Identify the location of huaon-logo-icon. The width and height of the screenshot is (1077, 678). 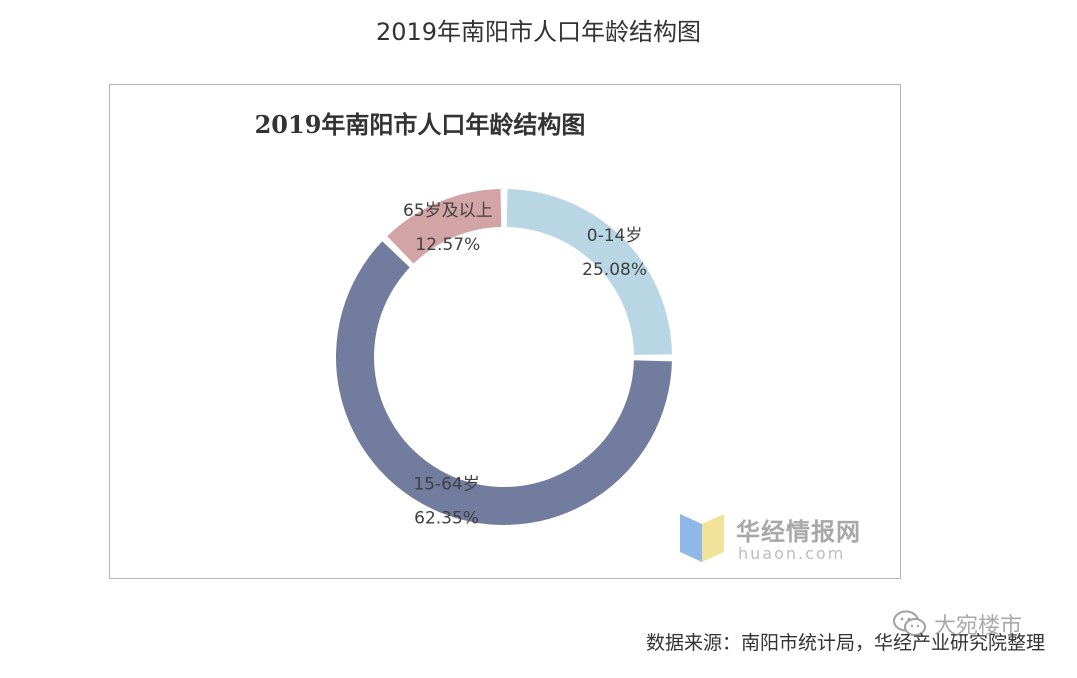
(702, 538).